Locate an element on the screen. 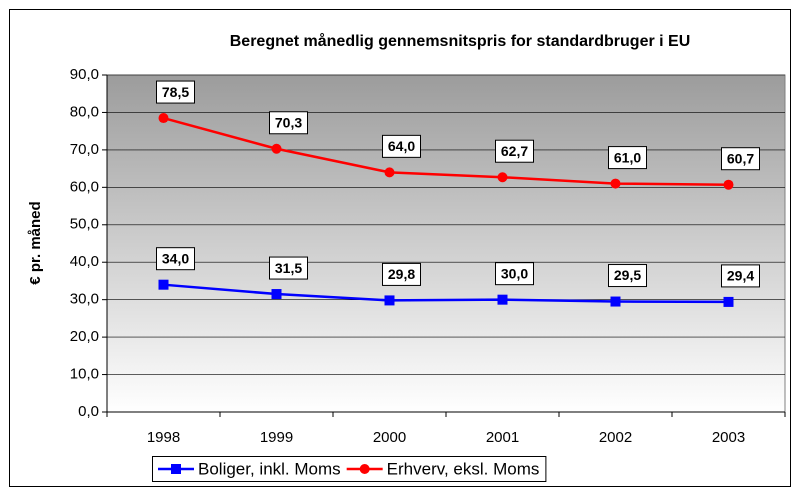 The image size is (795, 488). data-label: 70,3 is located at coordinates (288, 123).